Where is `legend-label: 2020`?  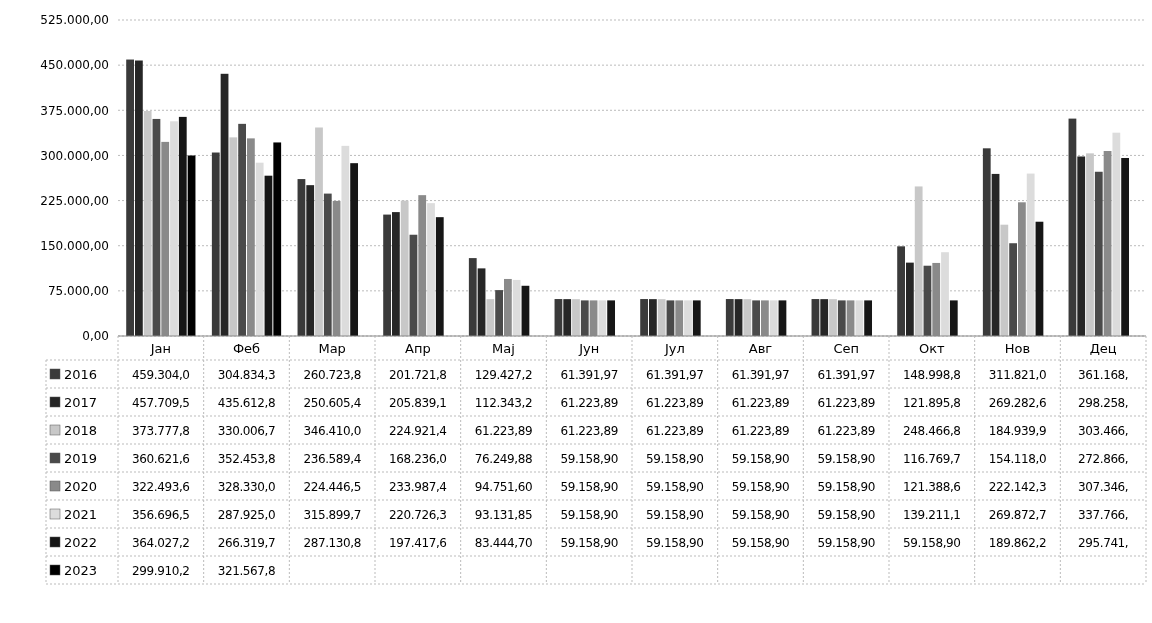 legend-label: 2020 is located at coordinates (81, 486).